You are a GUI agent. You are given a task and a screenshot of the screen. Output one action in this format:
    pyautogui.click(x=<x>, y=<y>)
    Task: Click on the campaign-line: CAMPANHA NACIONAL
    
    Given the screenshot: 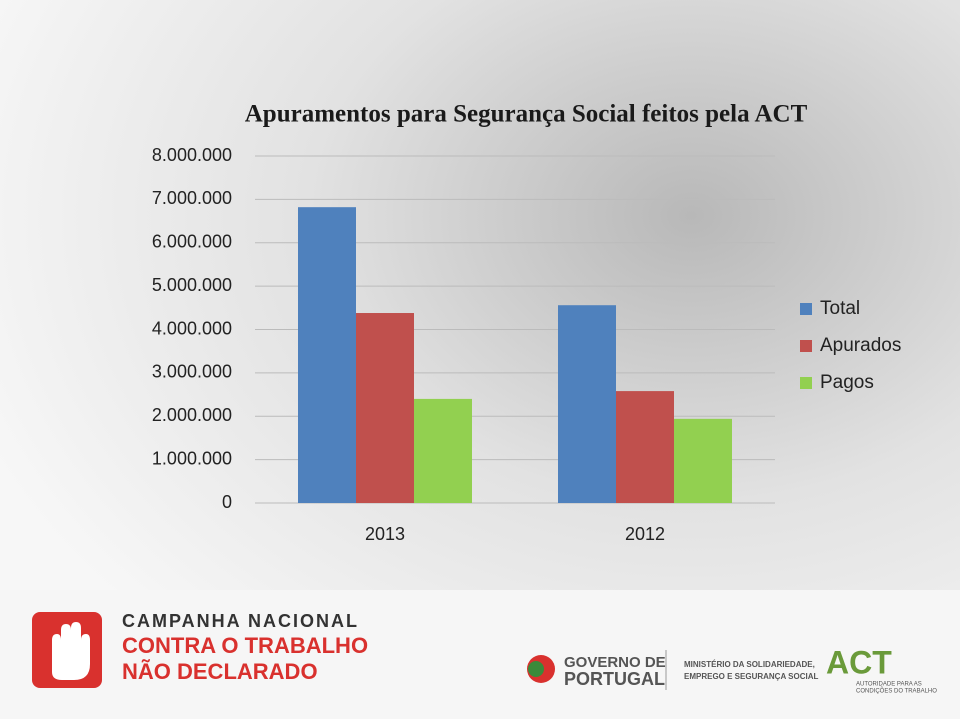 What is the action you would take?
    pyautogui.click(x=240, y=621)
    